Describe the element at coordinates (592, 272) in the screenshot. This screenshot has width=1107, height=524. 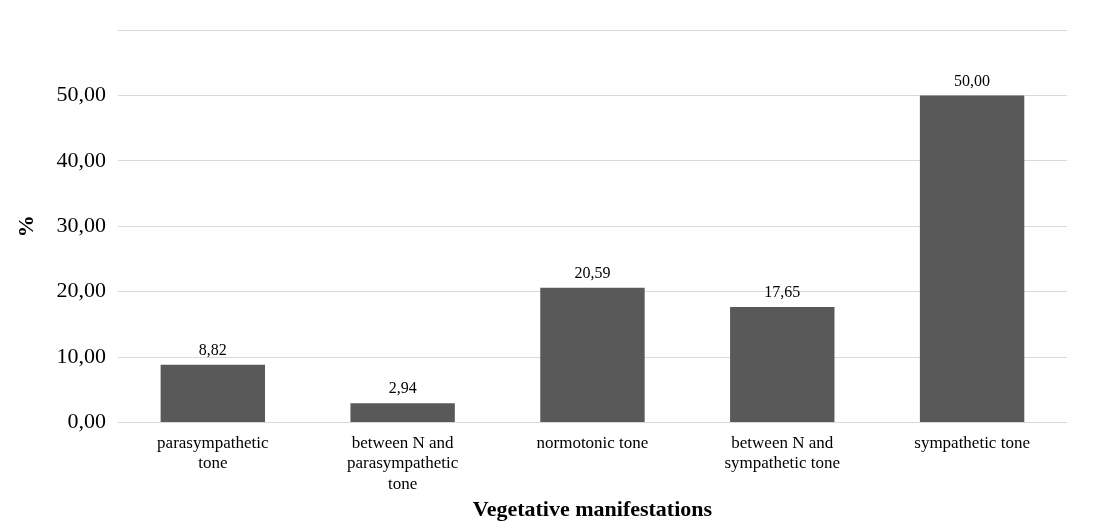
I see `data-label: 20,59` at that location.